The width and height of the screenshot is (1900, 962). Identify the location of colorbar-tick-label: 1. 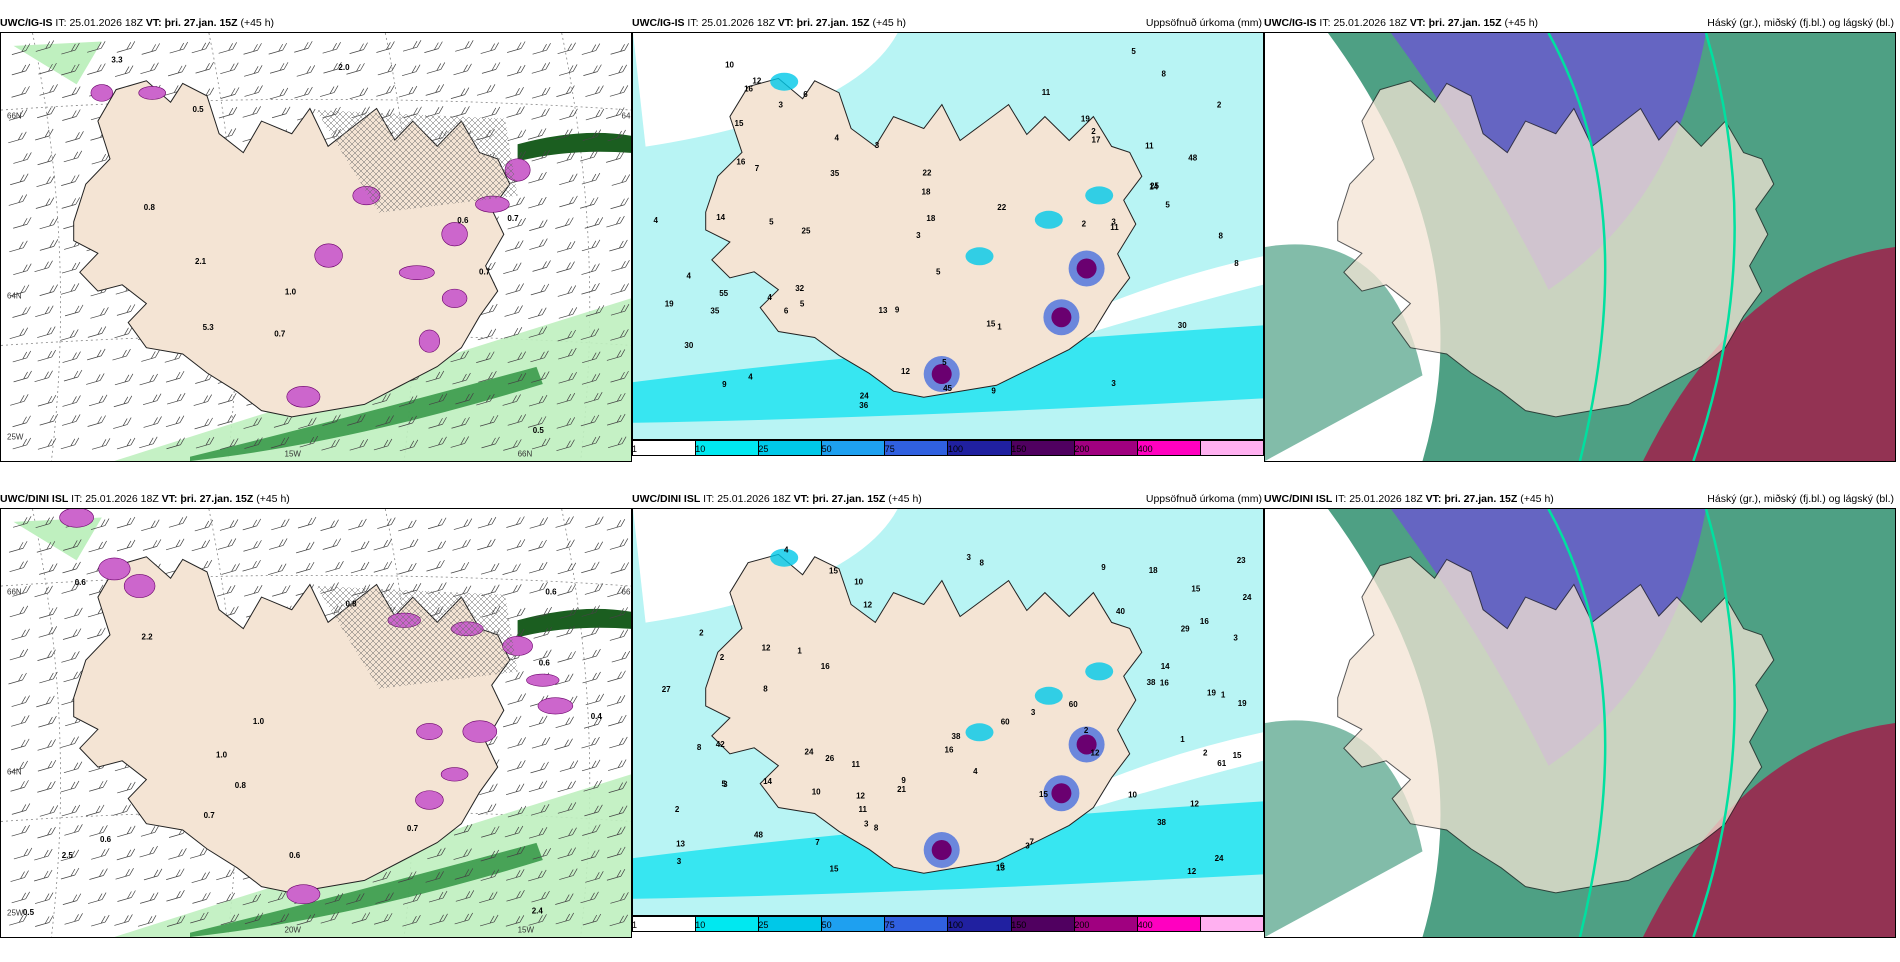
(635, 925).